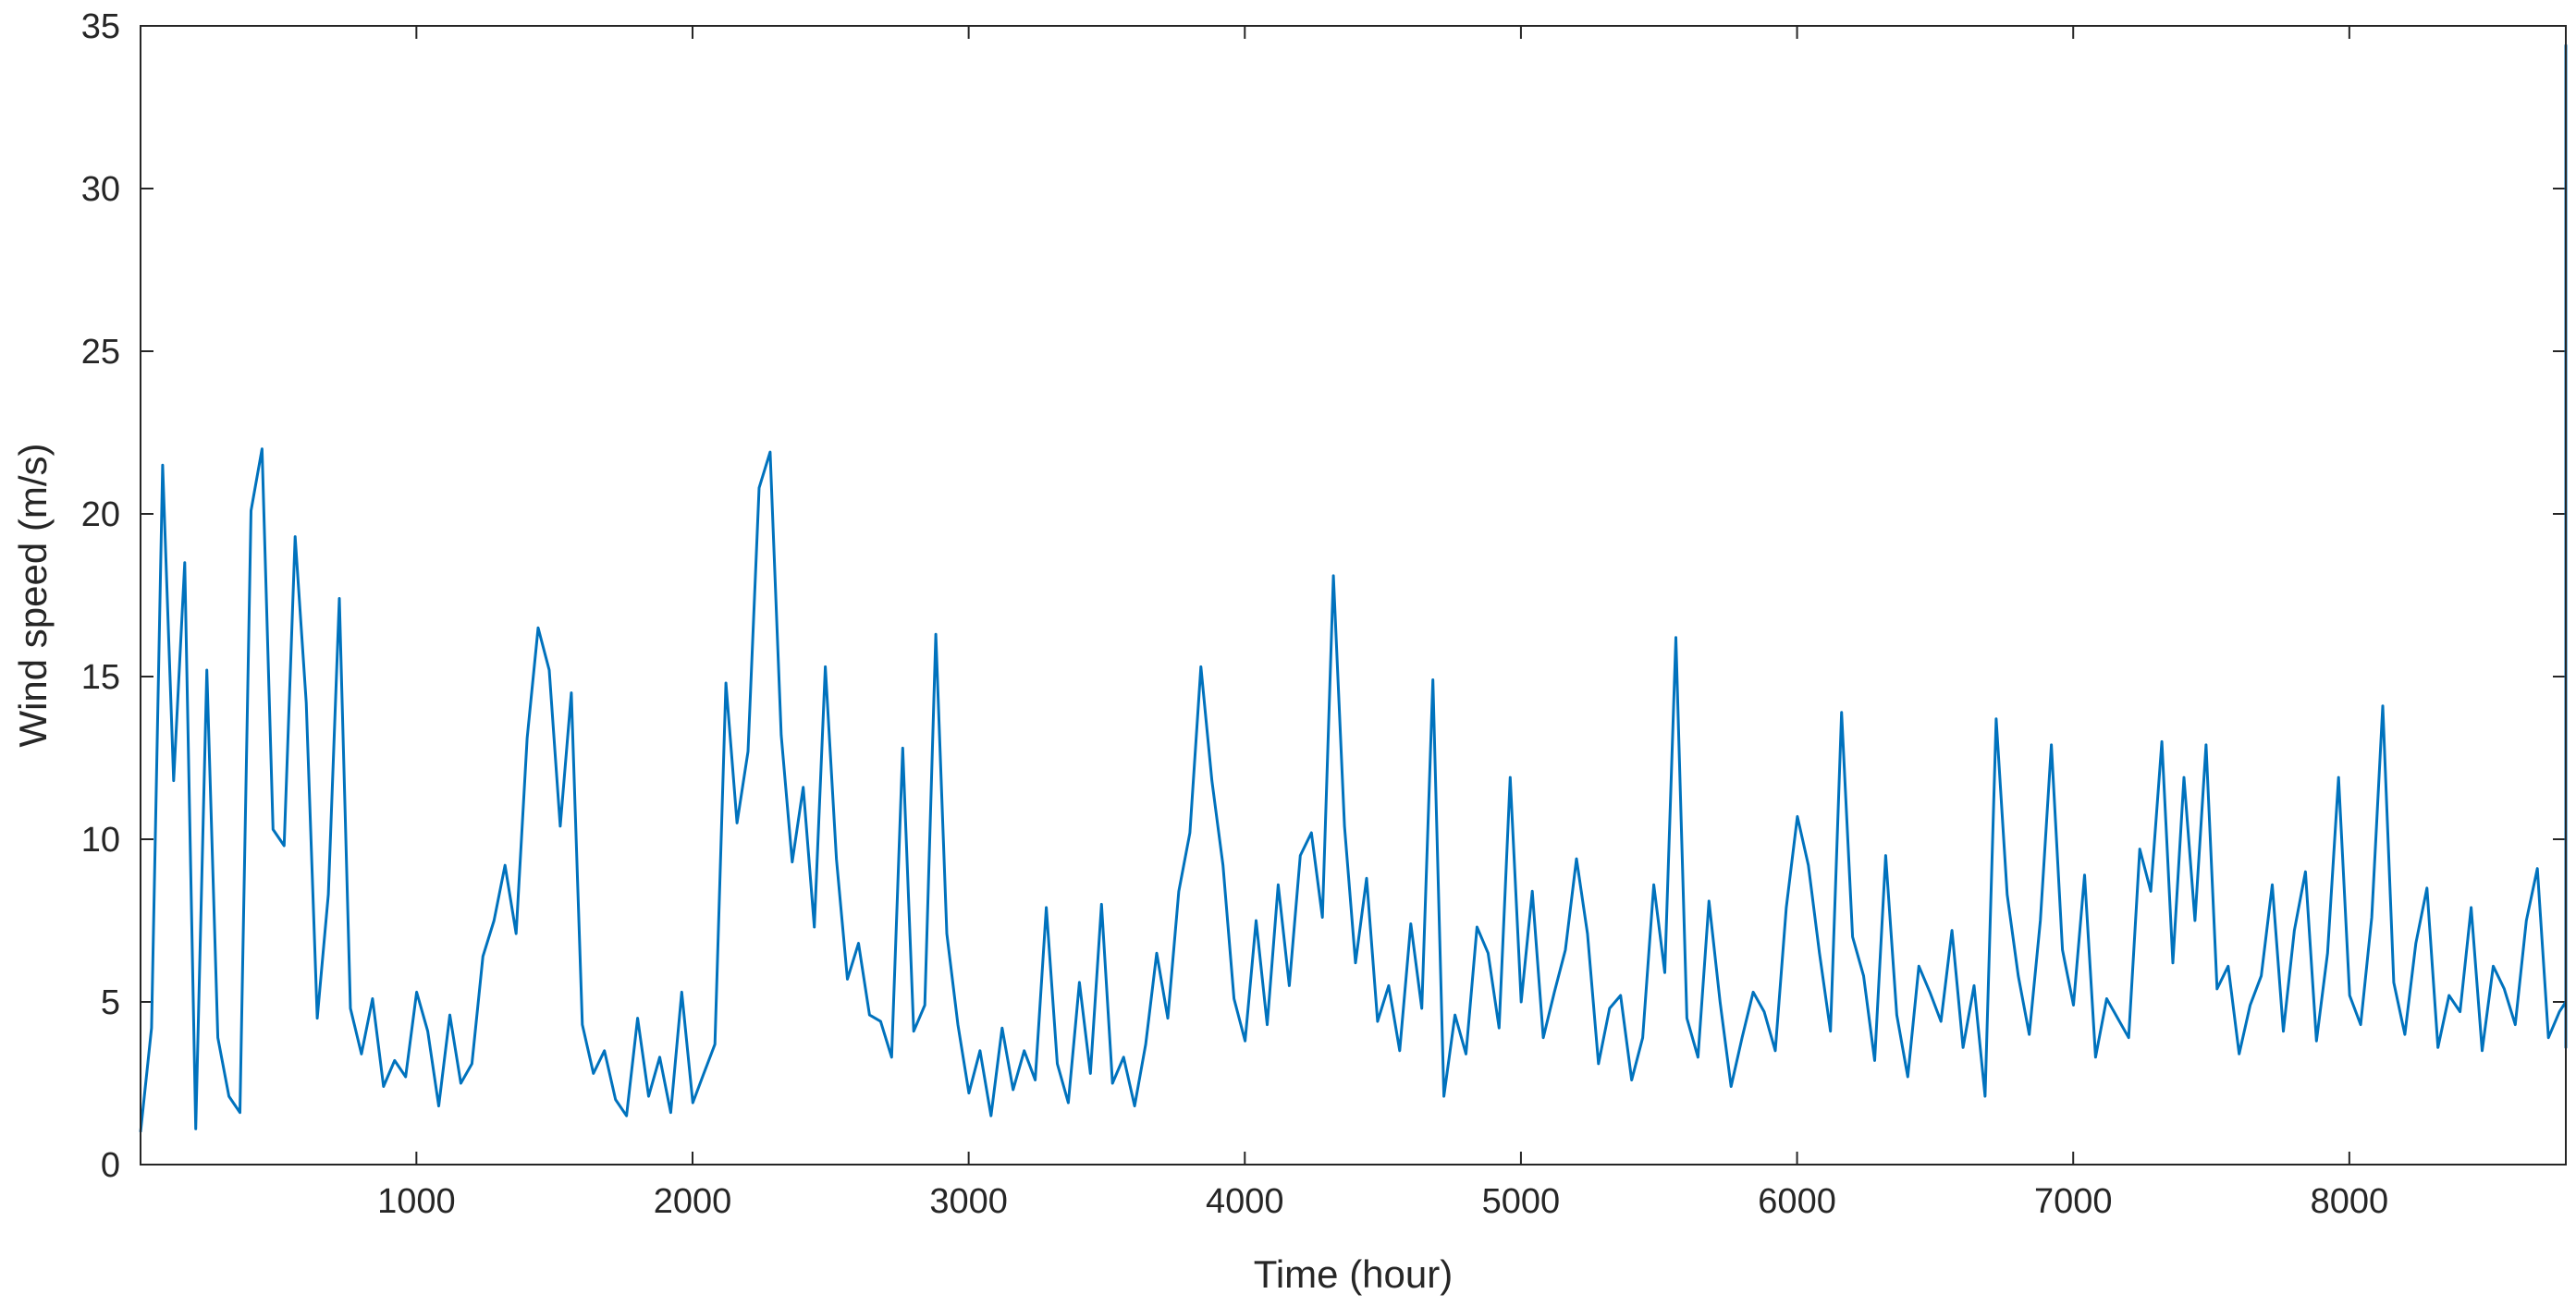  I want to click on x-tick-label: 4000, so click(1245, 1201).